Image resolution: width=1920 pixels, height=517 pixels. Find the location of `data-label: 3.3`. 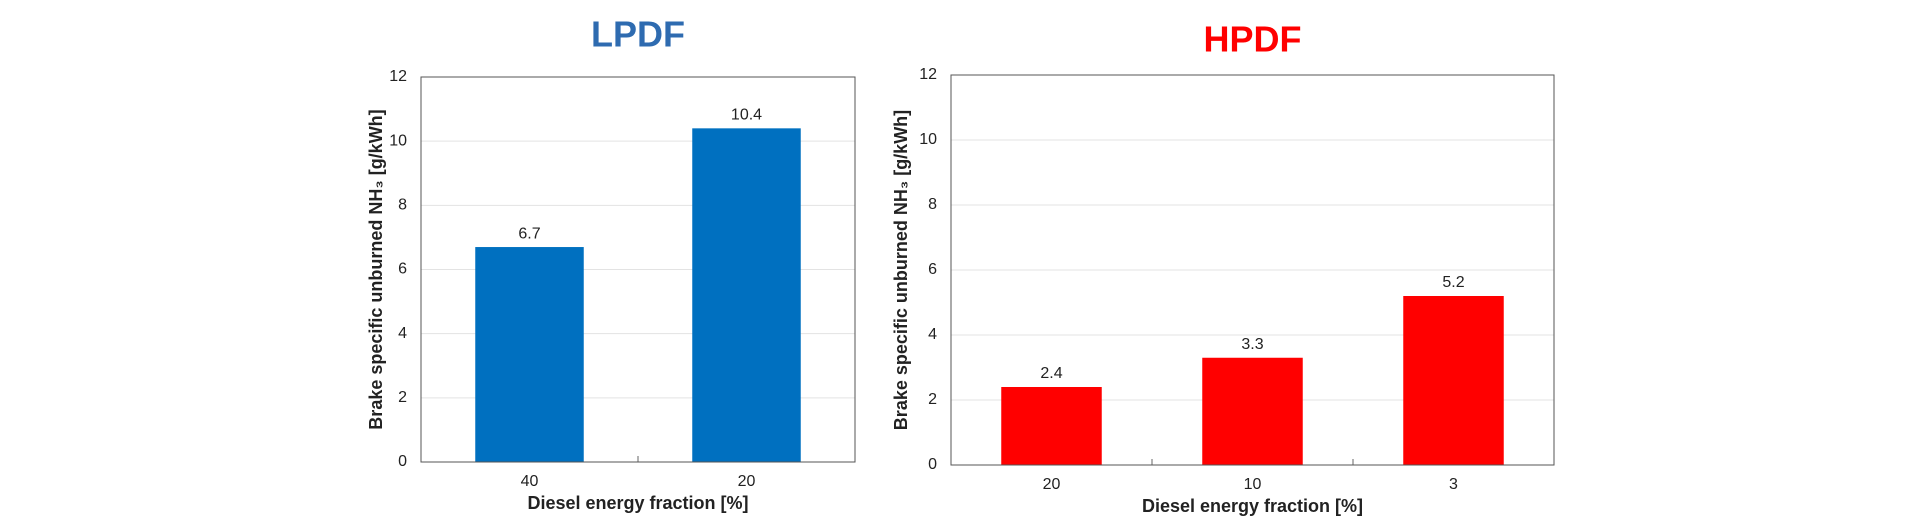

data-label: 3.3 is located at coordinates (1252, 344).